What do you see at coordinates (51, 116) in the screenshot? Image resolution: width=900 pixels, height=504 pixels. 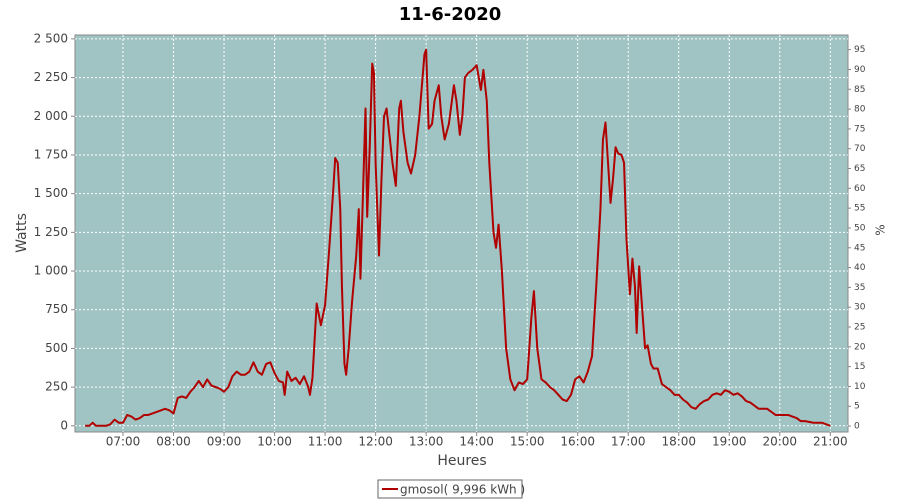 I see `y-tick-label: 2 000` at bounding box center [51, 116].